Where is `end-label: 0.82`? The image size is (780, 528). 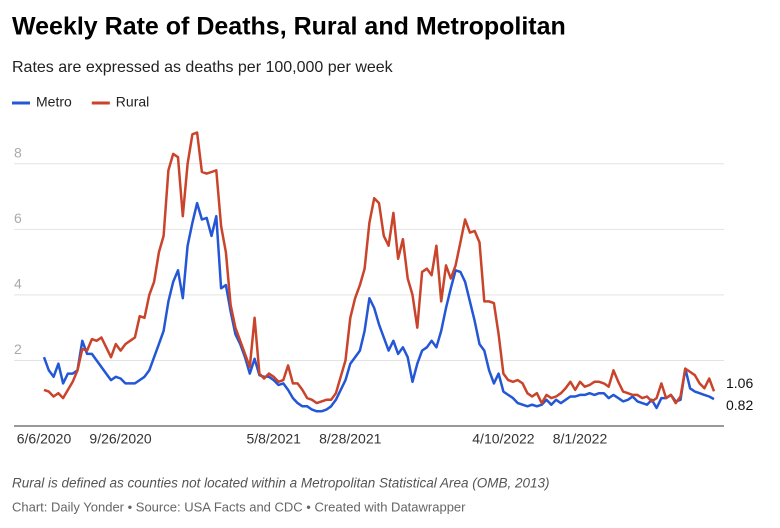
end-label: 0.82 is located at coordinates (739, 405).